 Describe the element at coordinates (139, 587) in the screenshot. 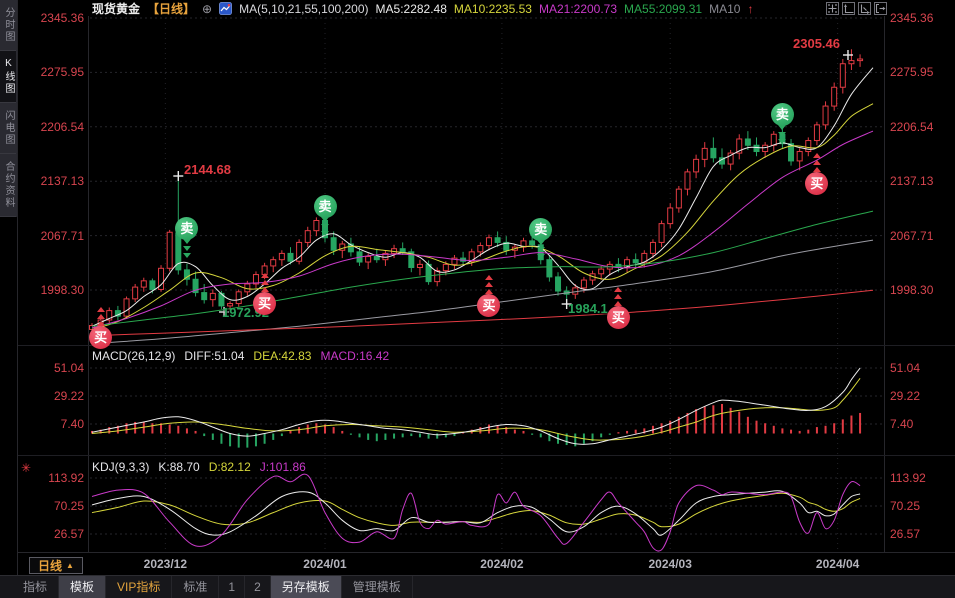

I see `toolbar-item-vip-indicators: VIP指标` at that location.